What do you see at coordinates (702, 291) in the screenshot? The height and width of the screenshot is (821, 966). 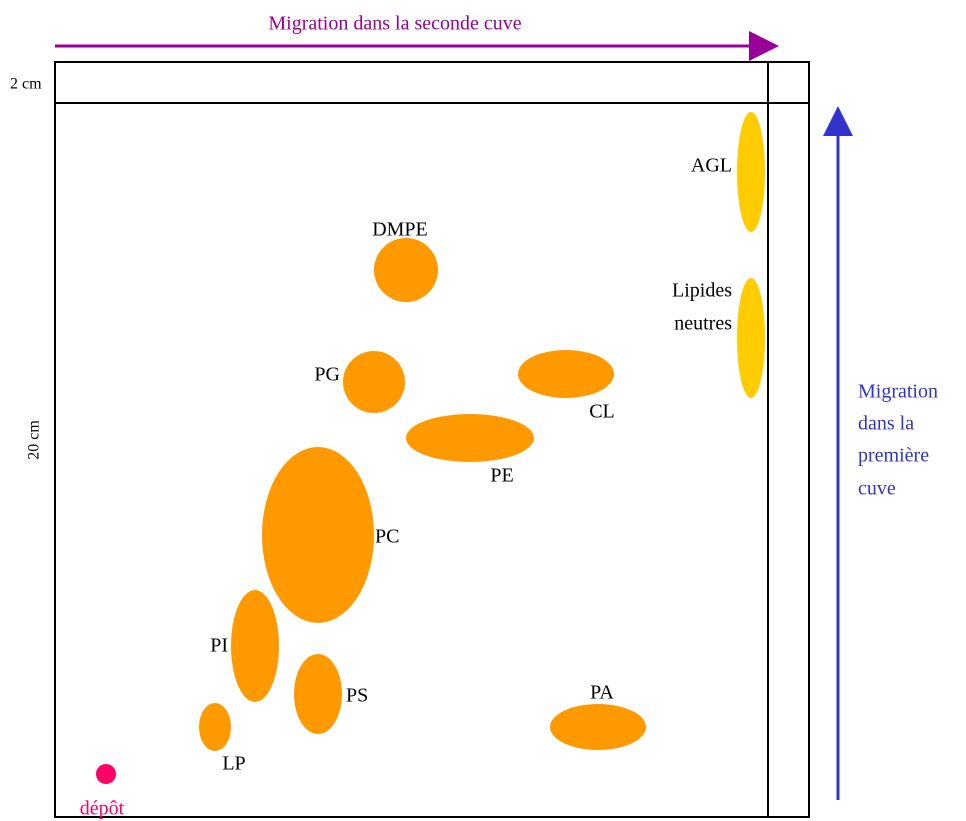 I see `spot-label: Lipides` at bounding box center [702, 291].